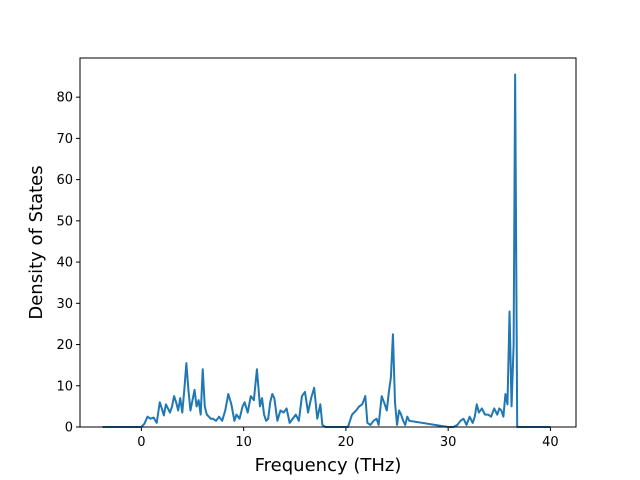  What do you see at coordinates (243, 442) in the screenshot?
I see `x-tick-label: 10` at bounding box center [243, 442].